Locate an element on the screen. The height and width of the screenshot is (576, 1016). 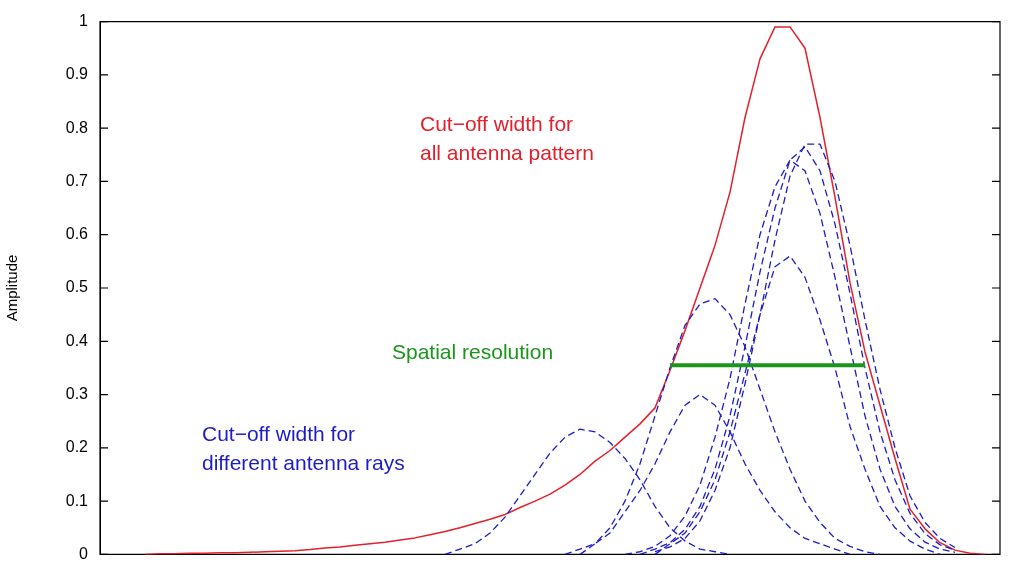
y-tick-label: 0.1 is located at coordinates (77, 500).